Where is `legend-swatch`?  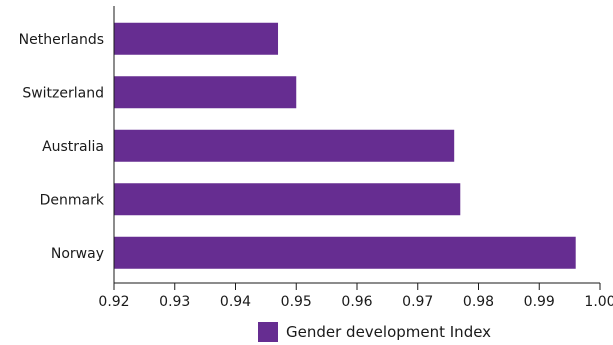 legend-swatch is located at coordinates (268, 332).